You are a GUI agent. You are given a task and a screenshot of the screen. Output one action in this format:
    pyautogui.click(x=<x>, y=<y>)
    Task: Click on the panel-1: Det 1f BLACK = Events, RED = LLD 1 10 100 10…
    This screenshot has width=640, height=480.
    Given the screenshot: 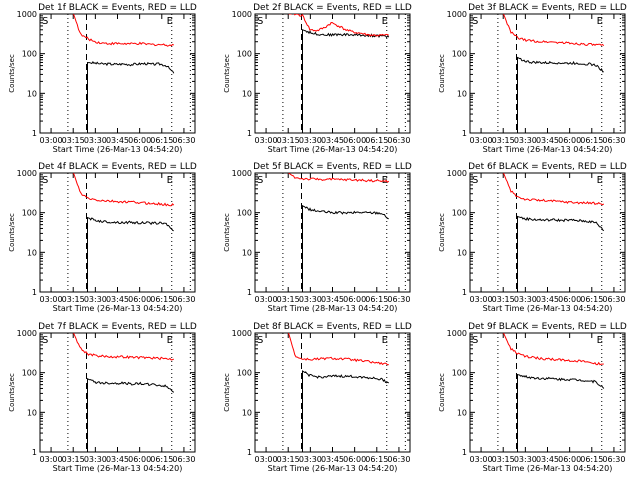 What is the action you would take?
    pyautogui.click(x=102, y=78)
    